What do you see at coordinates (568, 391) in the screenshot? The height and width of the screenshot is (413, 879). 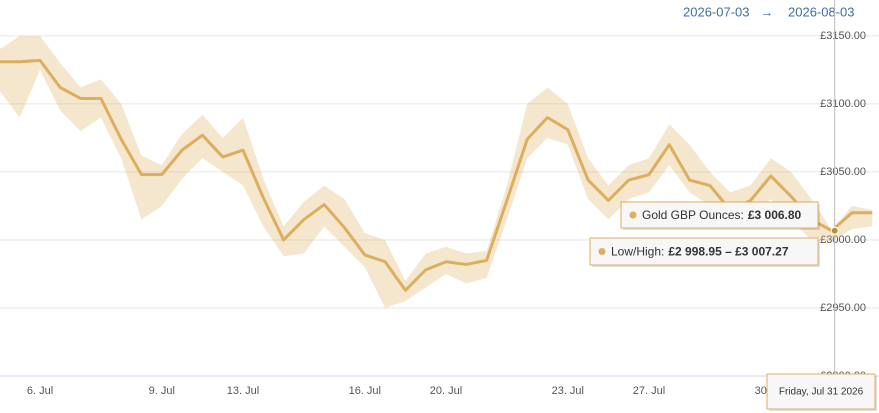 I see `x-tick-label: 23. Jul` at bounding box center [568, 391].